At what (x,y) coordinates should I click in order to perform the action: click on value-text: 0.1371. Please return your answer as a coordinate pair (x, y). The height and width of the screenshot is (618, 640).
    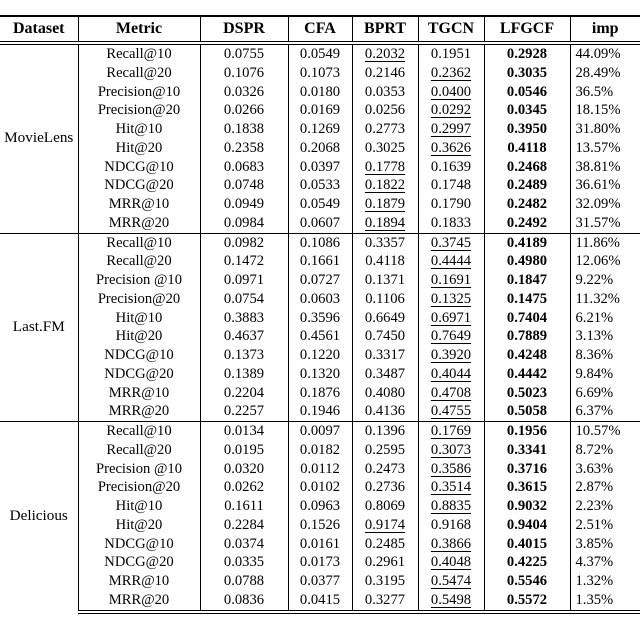
    Looking at the image, I should click on (385, 280).